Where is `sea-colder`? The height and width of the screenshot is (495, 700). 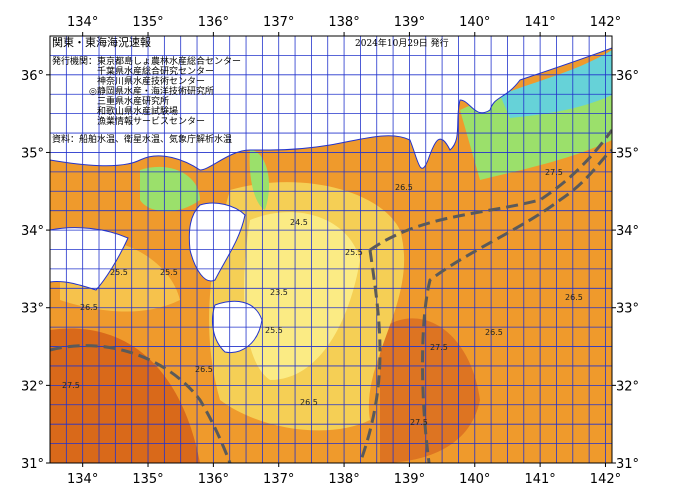
sea-colder is located at coordinates (556, 84).